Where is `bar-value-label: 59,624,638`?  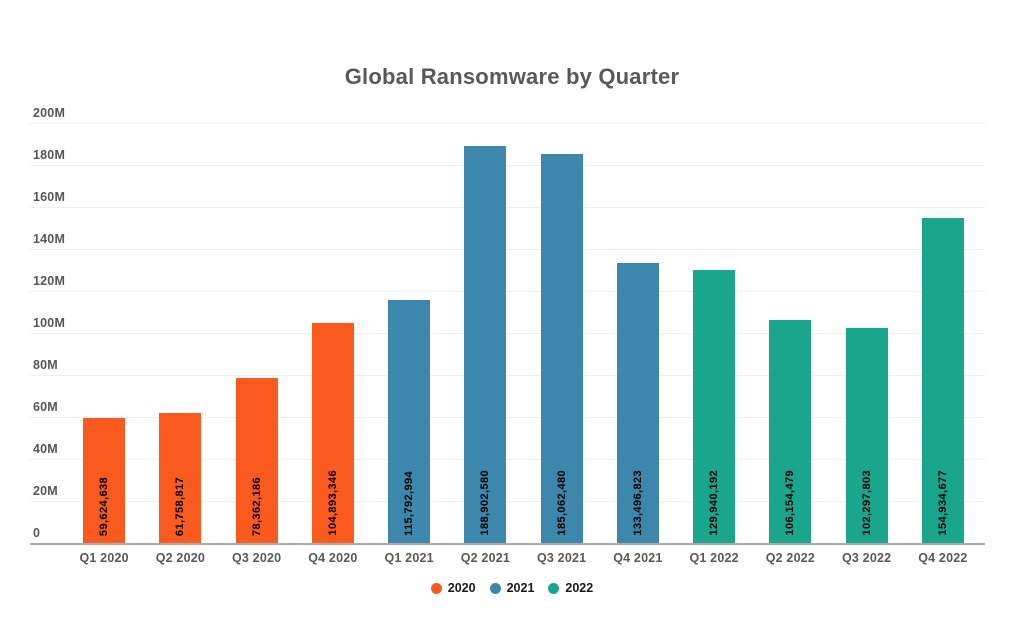
bar-value-label: 59,624,638 is located at coordinates (104, 506).